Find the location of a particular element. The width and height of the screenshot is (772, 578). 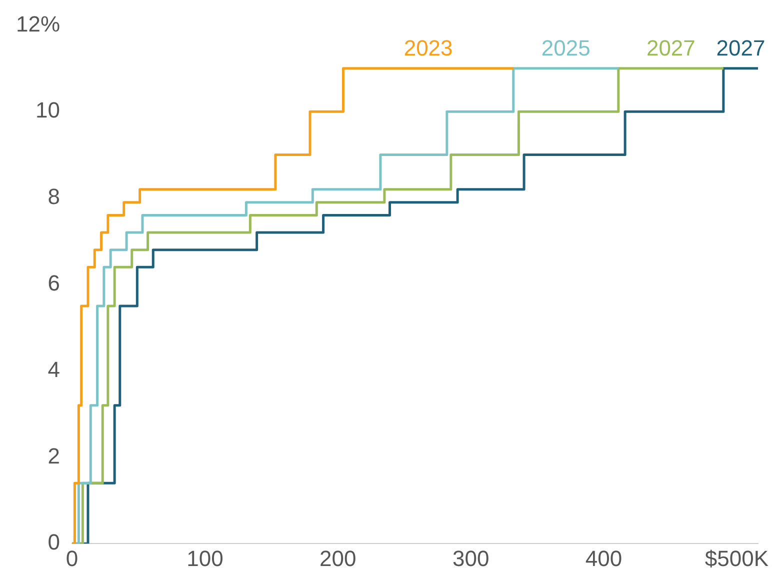

y-tick-label: 10 is located at coordinates (48, 110).